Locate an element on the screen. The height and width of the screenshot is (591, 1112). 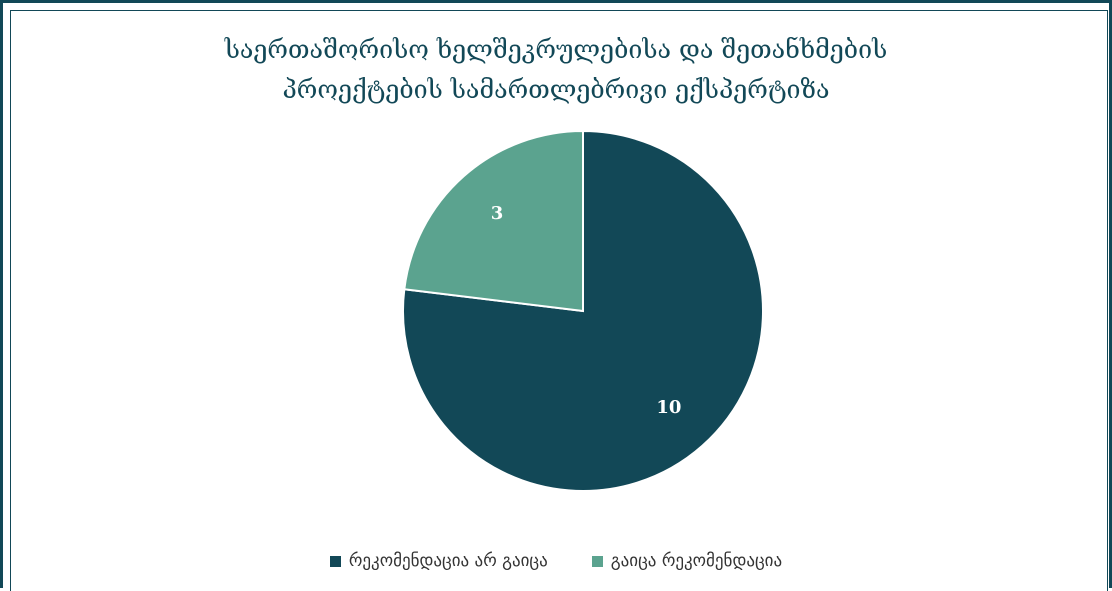
pie-slice-recommended is located at coordinates (493, 221).